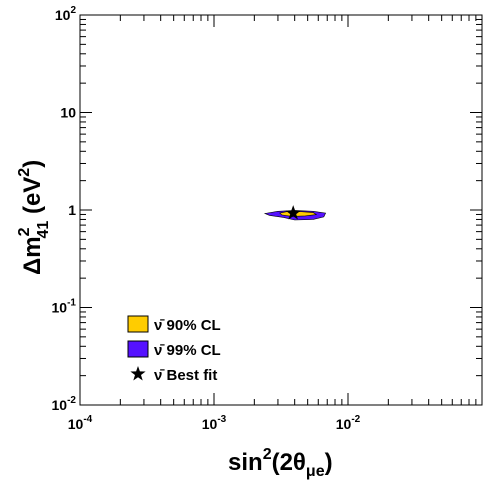 The height and width of the screenshot is (482, 496). I want to click on legend-label-99: ν̄ 99% CL, so click(187, 350).